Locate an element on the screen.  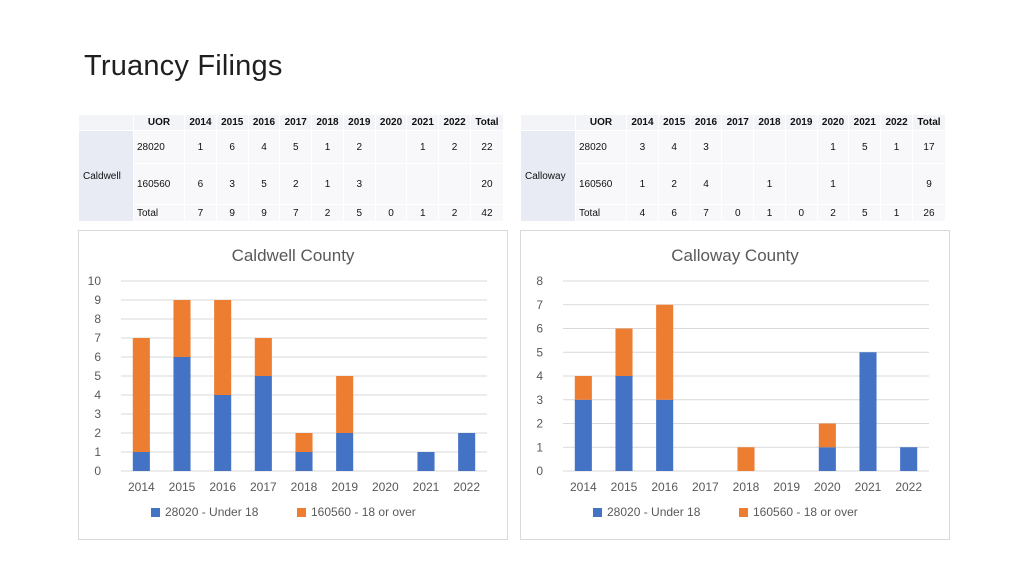
bar-under-18-2021 is located at coordinates (868, 411).